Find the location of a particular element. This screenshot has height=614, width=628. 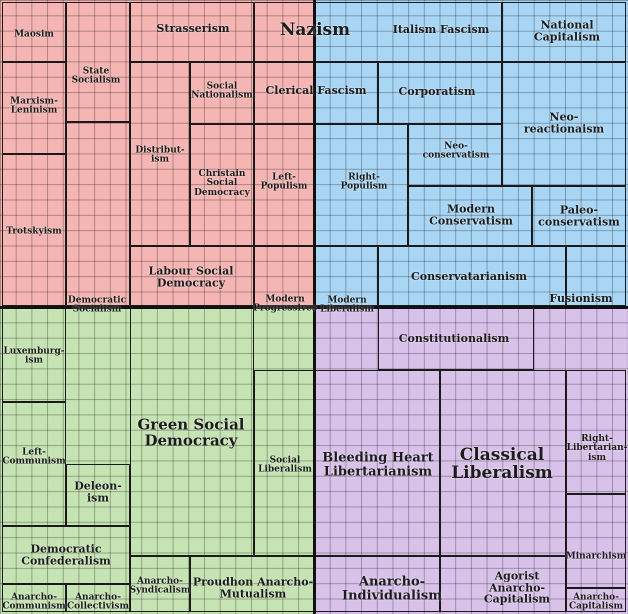

label-clerical-fascism: Clerical Fascism is located at coordinates (316, 91).